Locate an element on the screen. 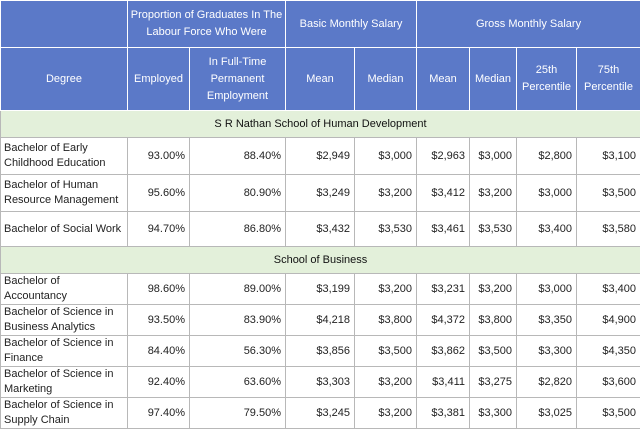 This screenshot has height=429, width=640. value-cell: $4,350 is located at coordinates (608, 351).